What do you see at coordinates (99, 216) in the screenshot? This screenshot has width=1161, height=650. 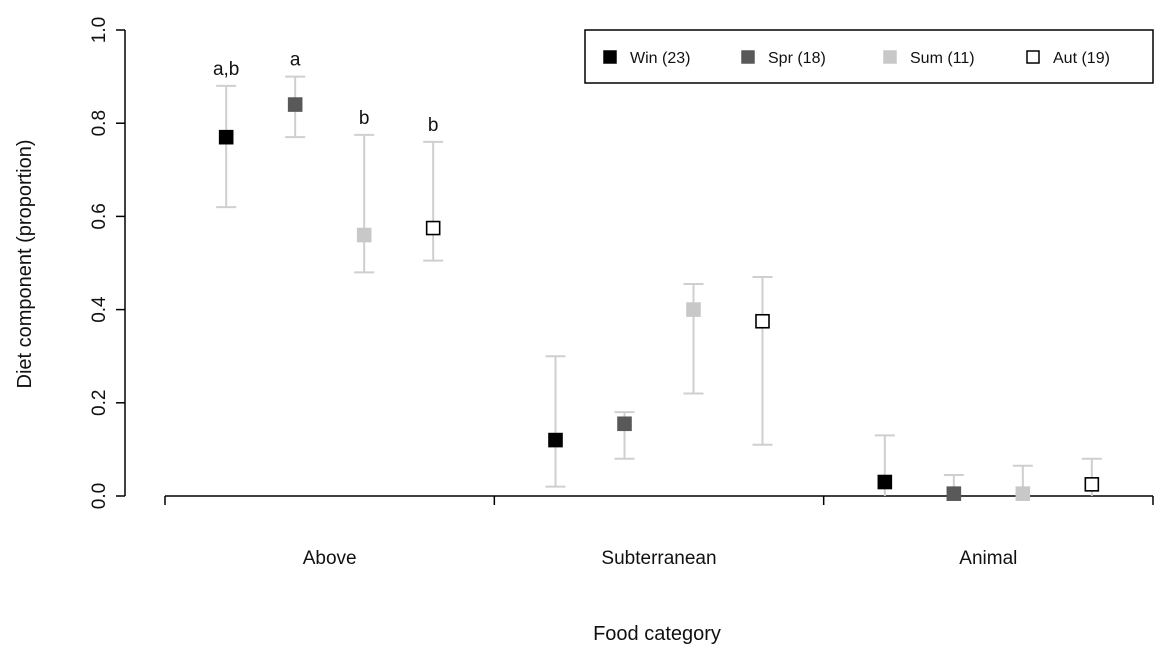 I see `y-tick-label: 0.6` at bounding box center [99, 216].